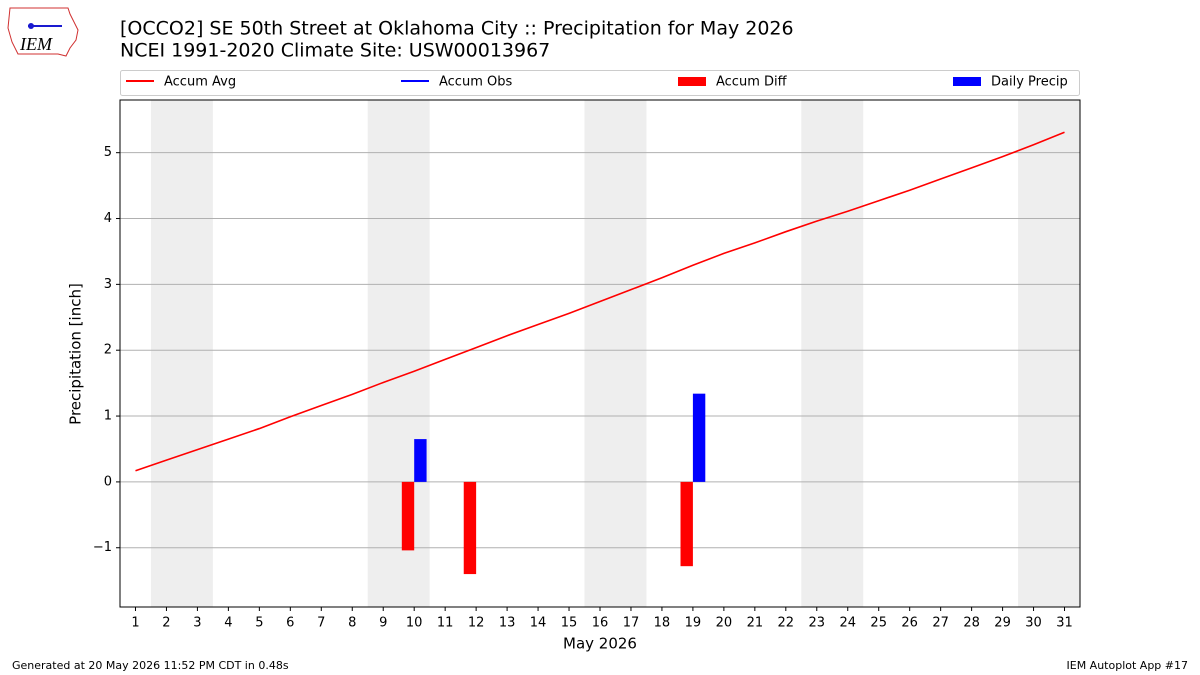 The height and width of the screenshot is (675, 1200). What do you see at coordinates (693, 623) in the screenshot?
I see `x-tick-label: 19` at bounding box center [693, 623].